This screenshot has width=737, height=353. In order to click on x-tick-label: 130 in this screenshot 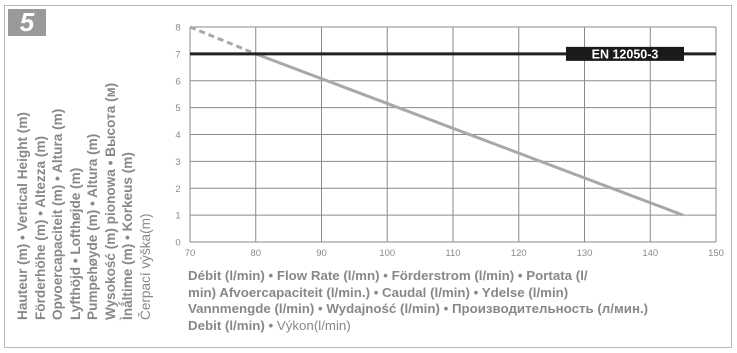, I will do `click(585, 253)`.